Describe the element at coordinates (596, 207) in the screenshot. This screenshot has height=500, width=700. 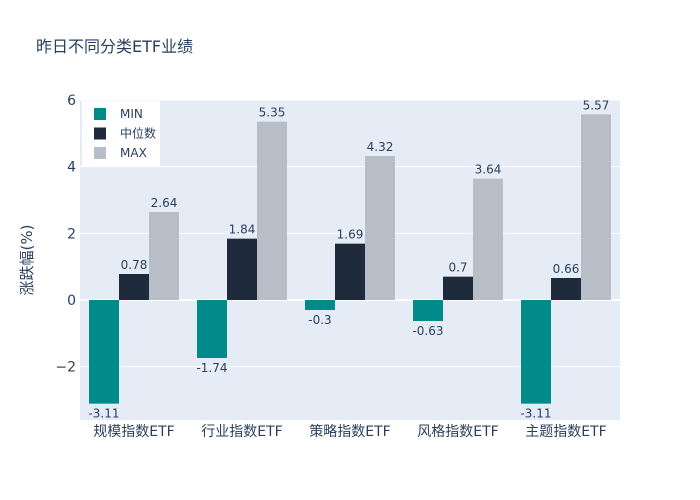
I see `bar-MAX-主题指数ETF` at that location.